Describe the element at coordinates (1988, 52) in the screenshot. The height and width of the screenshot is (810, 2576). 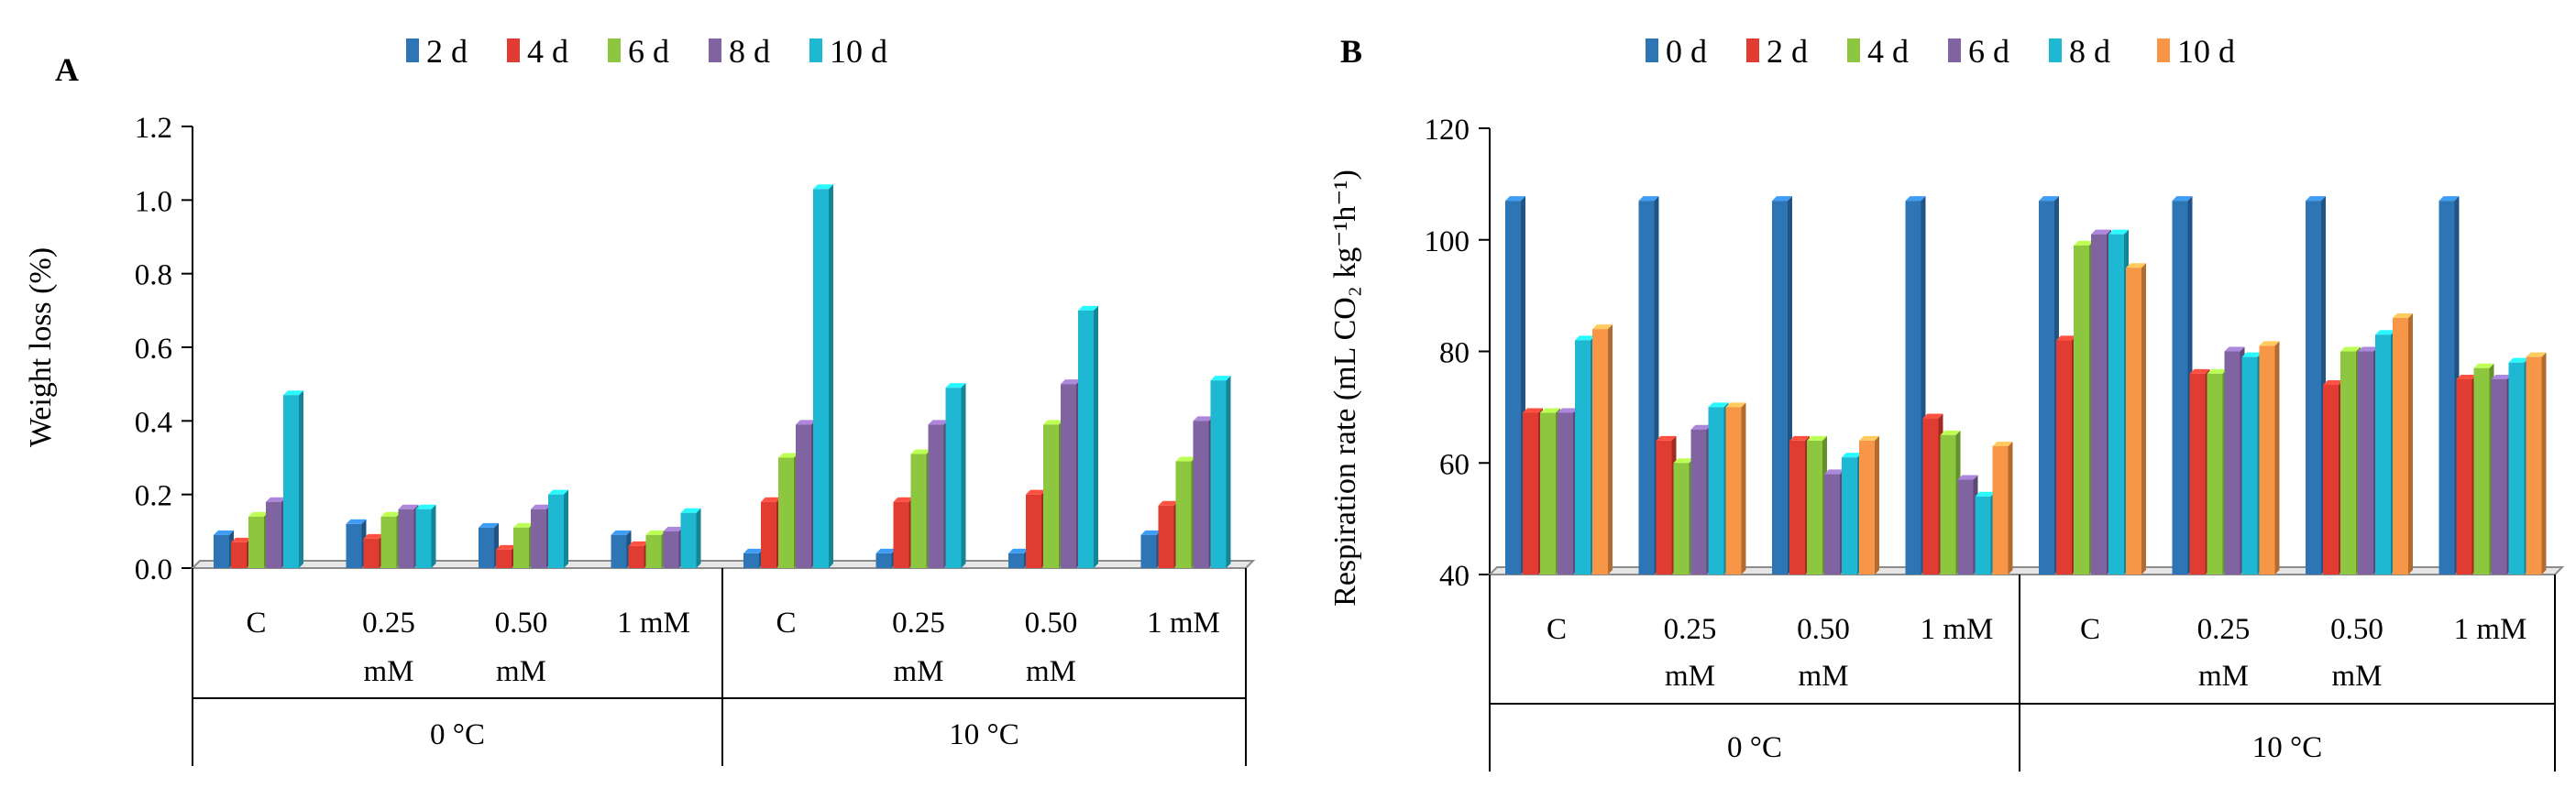
I see `legend-label-3: 6 d` at that location.